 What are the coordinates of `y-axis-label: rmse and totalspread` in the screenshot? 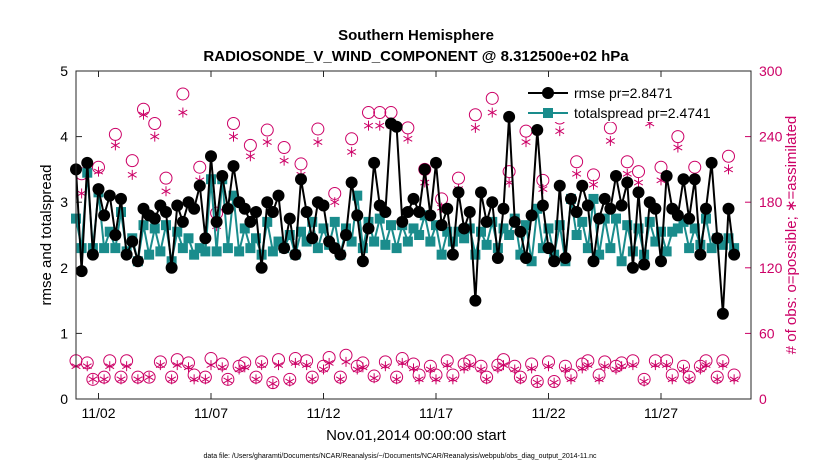 It's located at (46, 235).